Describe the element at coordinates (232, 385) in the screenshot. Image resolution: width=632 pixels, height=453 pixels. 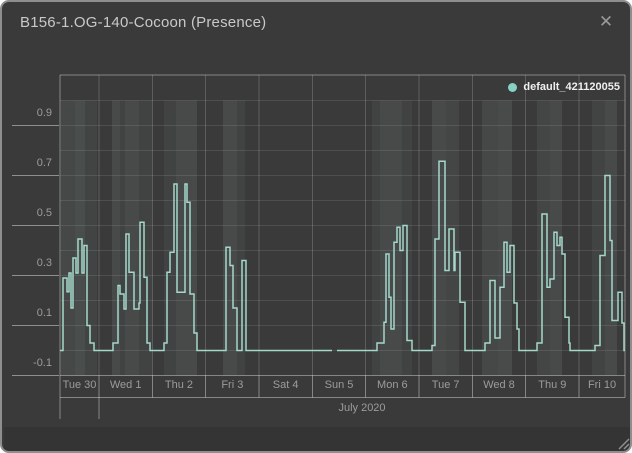
I see `x-day-label: Fri 3` at that location.